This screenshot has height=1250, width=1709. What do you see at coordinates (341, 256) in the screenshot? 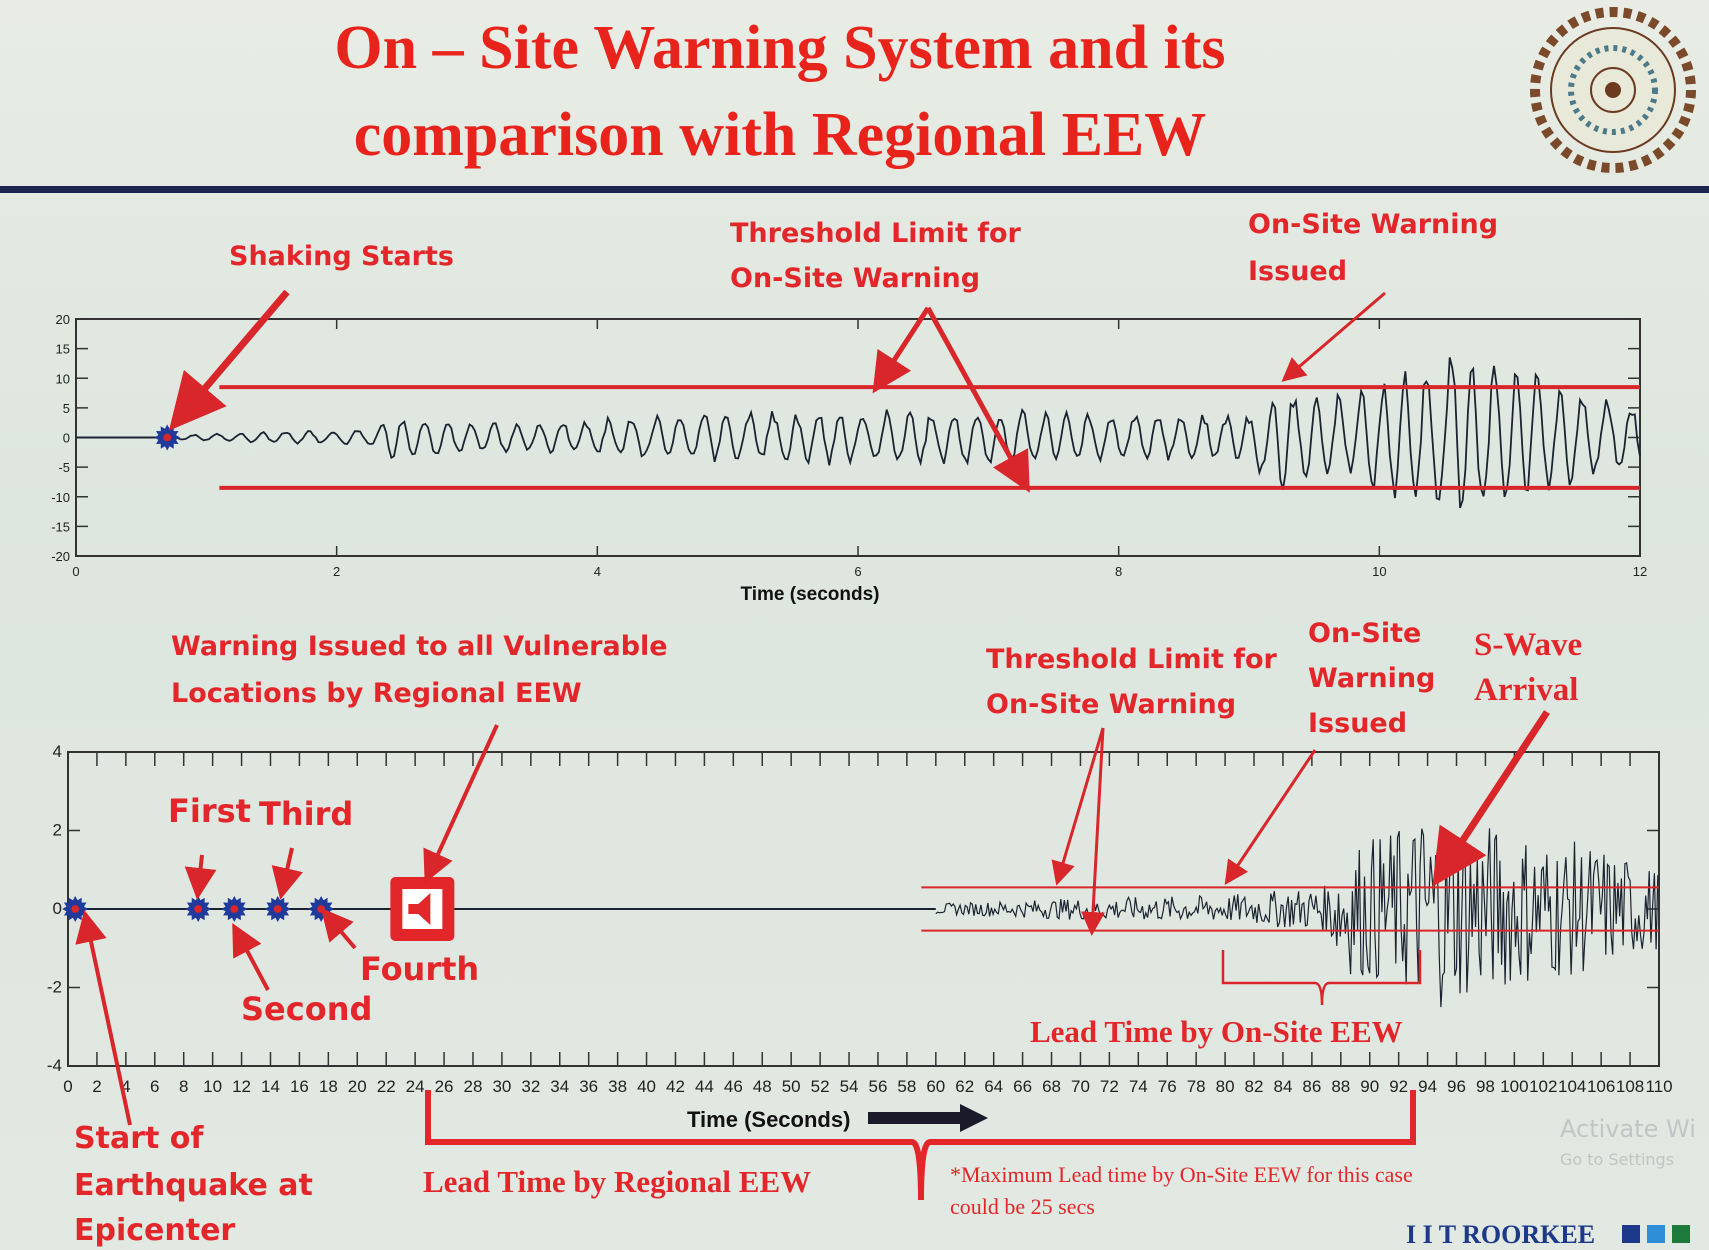
I see `label-shaking-starts: Shaking Starts` at bounding box center [341, 256].